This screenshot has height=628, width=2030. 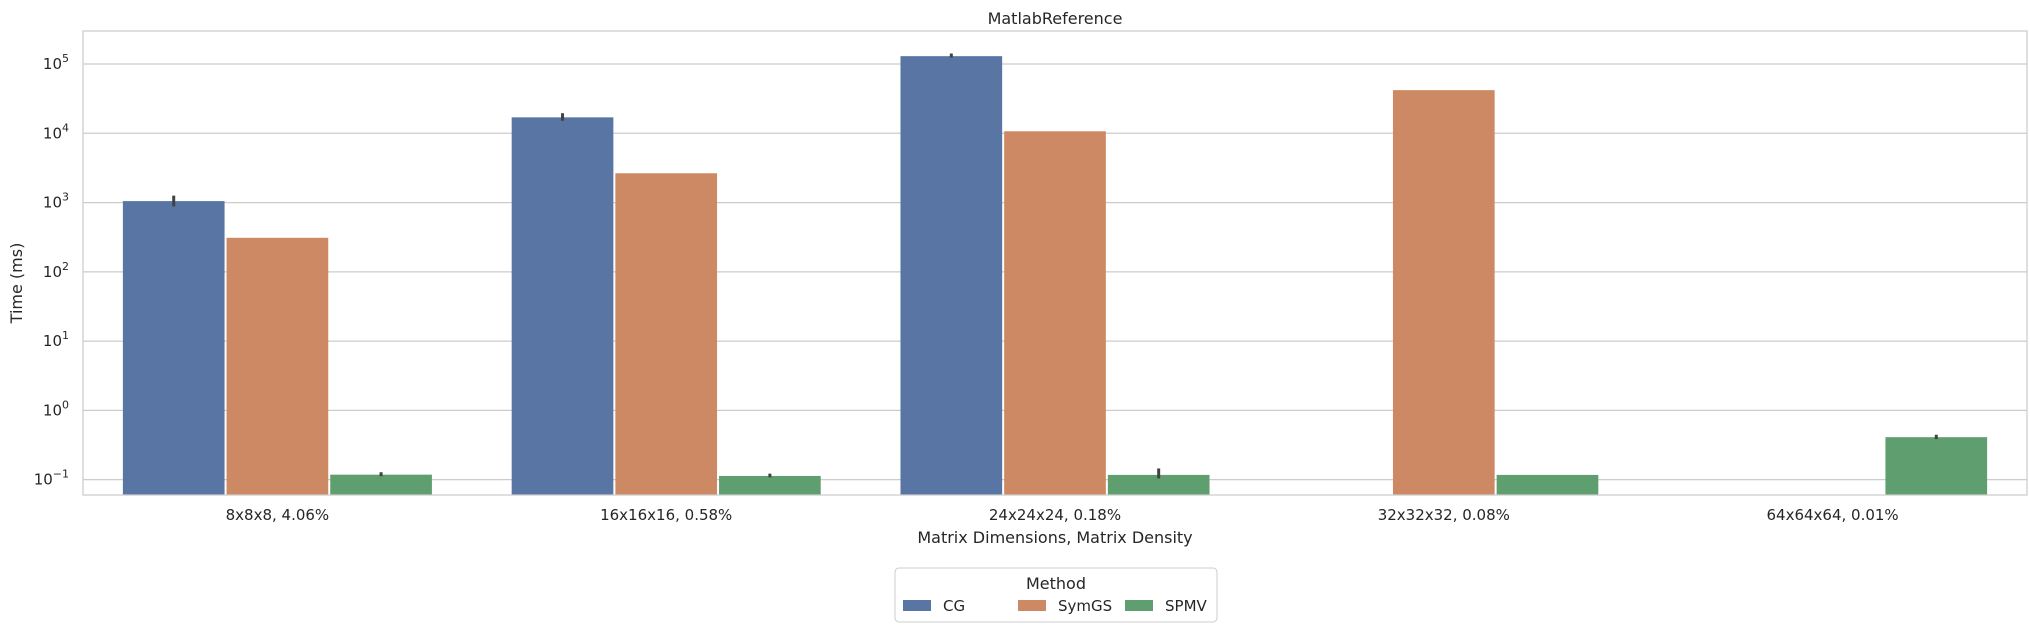 What do you see at coordinates (56, 201) in the screenshot?
I see `y-tick-label: 10³` at bounding box center [56, 201].